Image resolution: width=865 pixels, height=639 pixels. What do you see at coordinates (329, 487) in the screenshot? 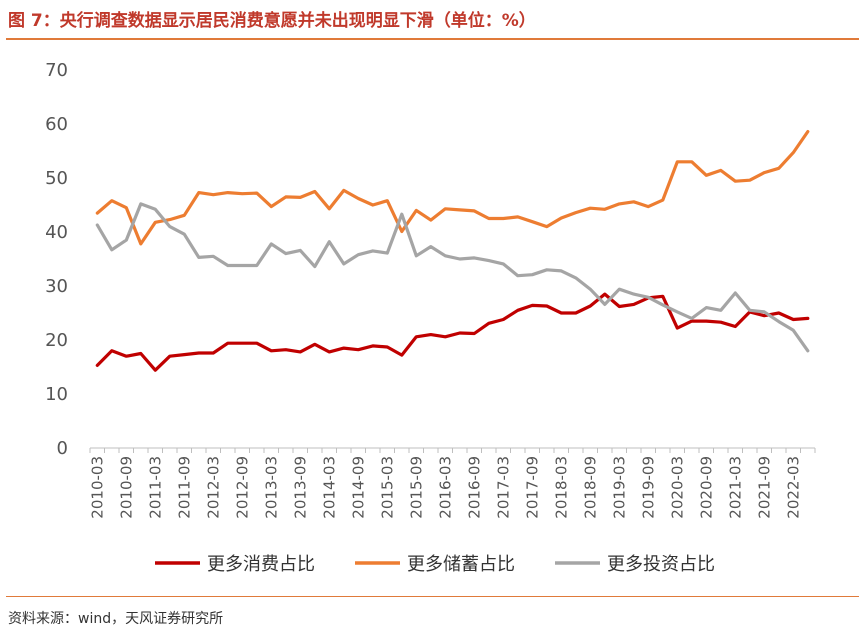
I see `x-tick-label: 2014-03` at bounding box center [329, 487].